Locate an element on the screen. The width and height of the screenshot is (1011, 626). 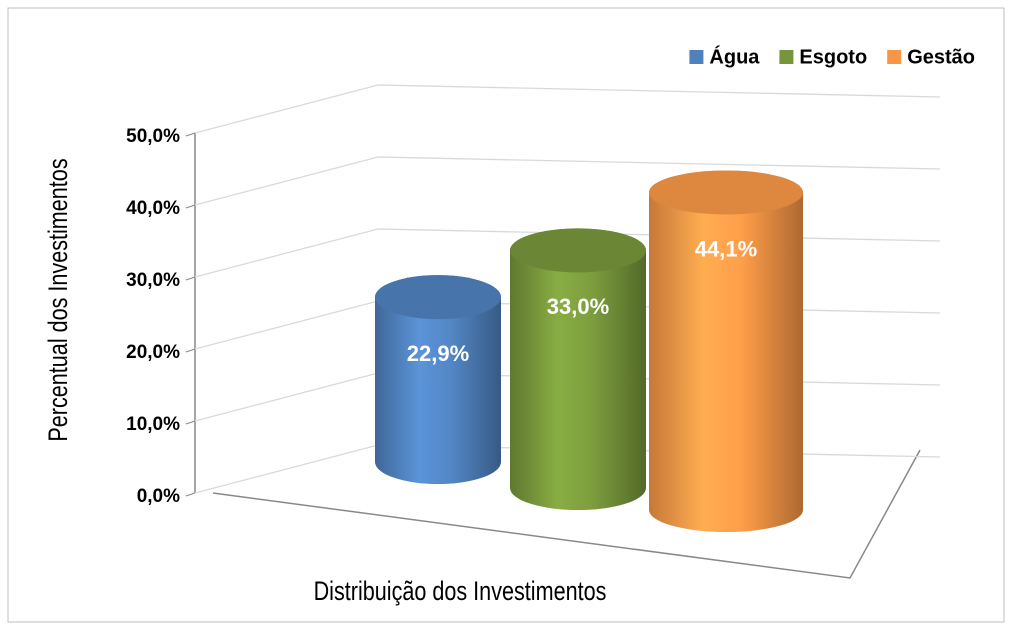
y-tick-label: 10,0% is located at coordinates (153, 424).